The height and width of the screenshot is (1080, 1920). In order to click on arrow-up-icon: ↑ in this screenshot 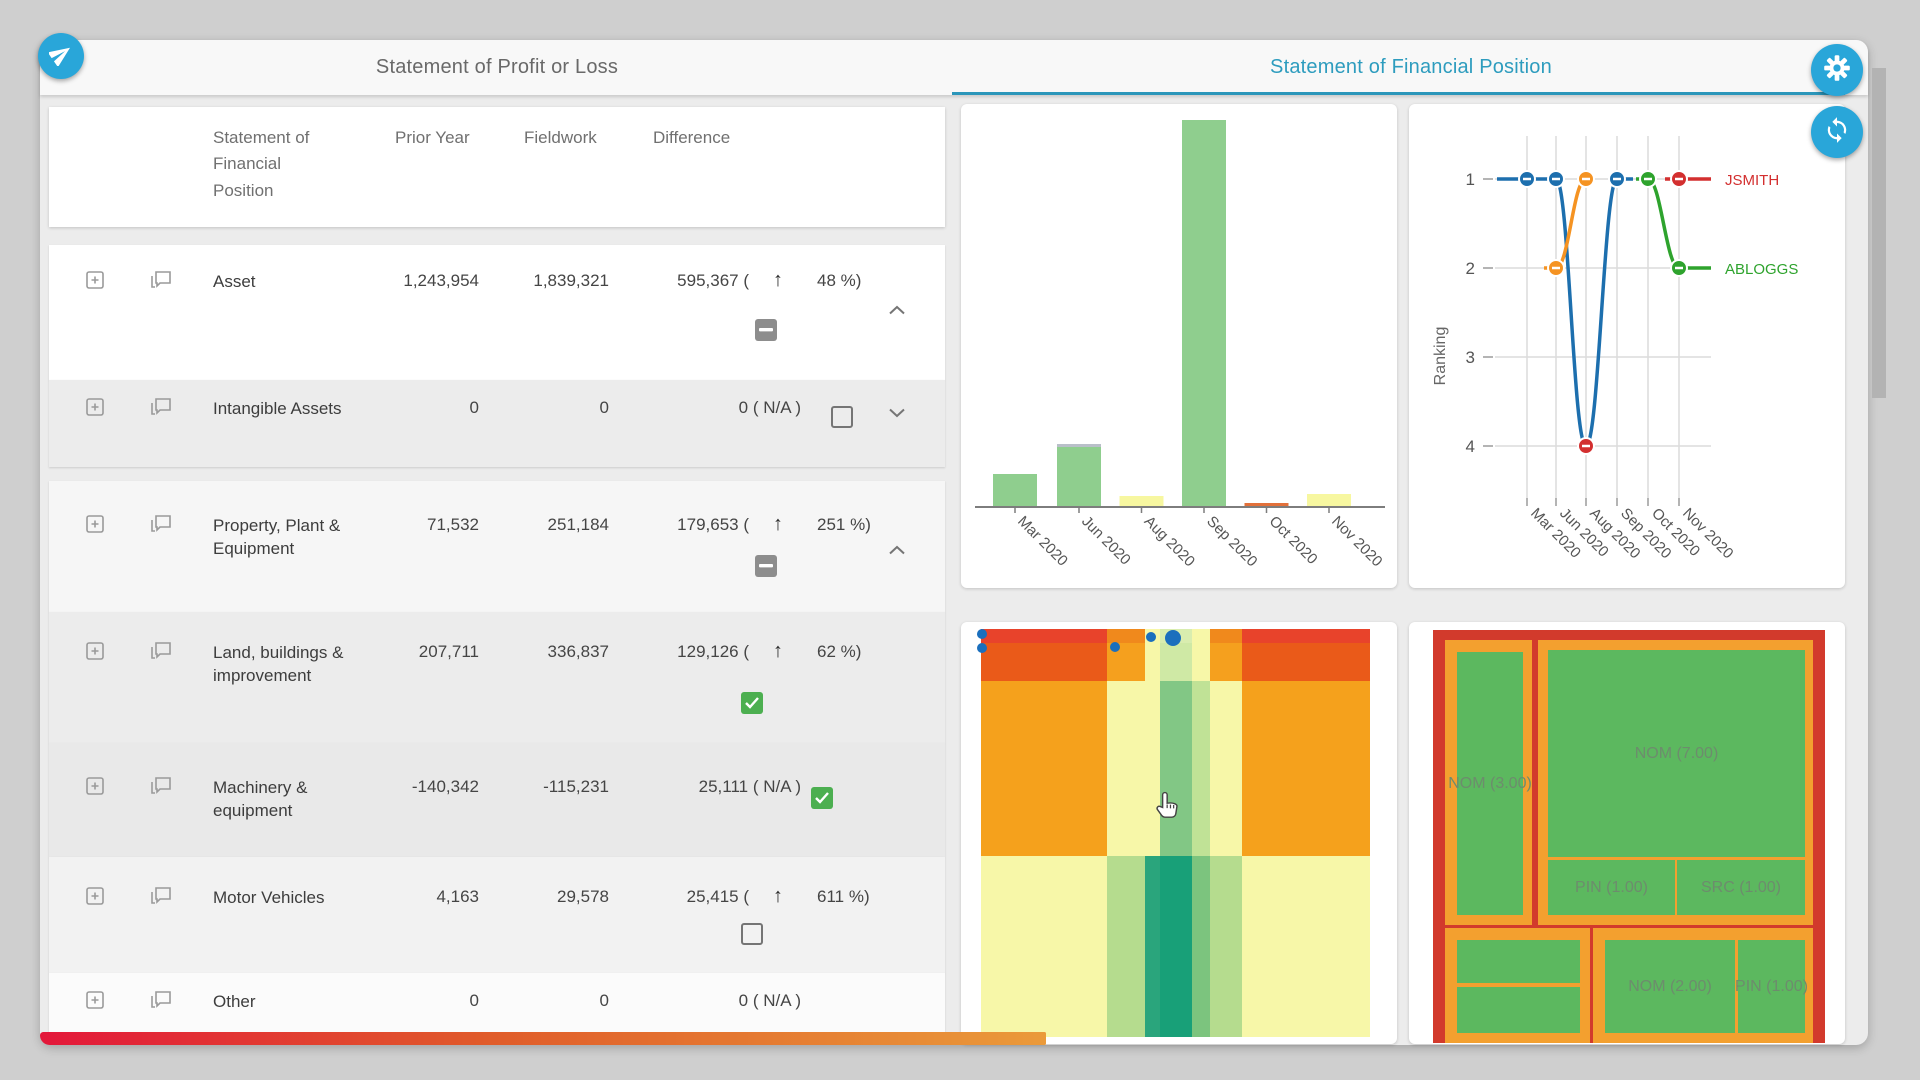, I will do `click(778, 280)`.